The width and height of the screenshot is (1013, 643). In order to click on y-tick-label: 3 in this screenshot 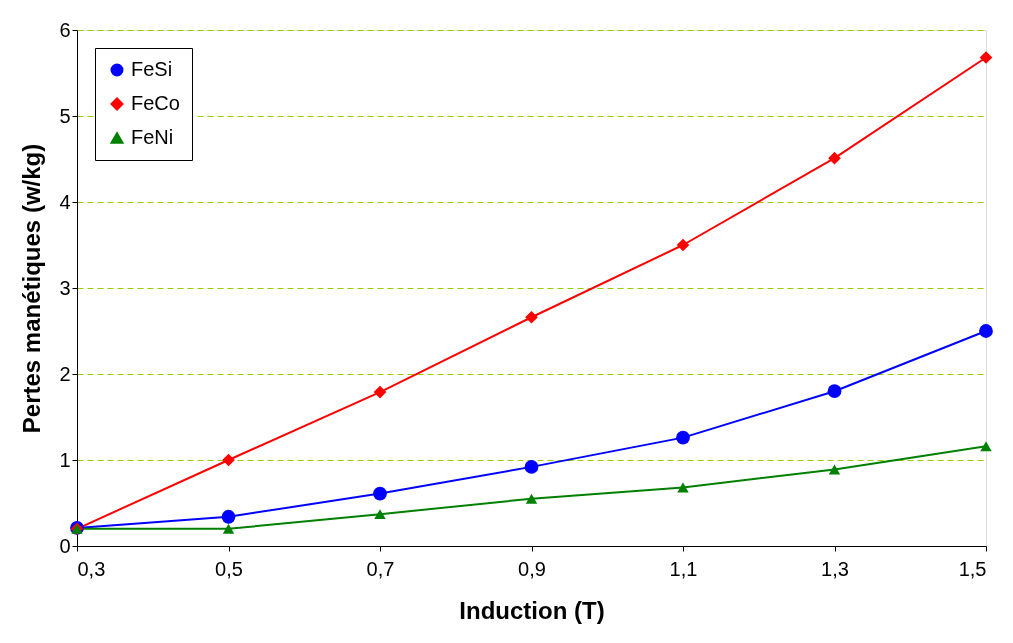, I will do `click(65, 287)`.